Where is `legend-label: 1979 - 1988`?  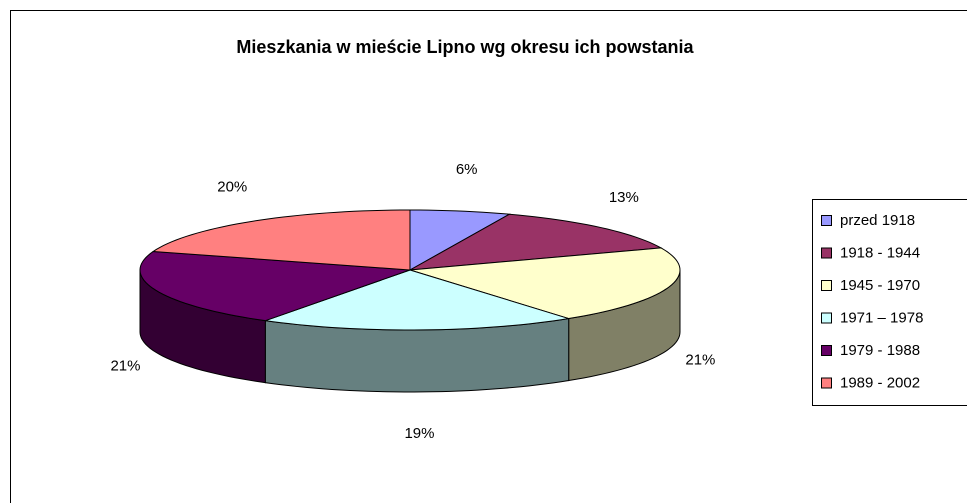
legend-label: 1979 - 1988 is located at coordinates (880, 350).